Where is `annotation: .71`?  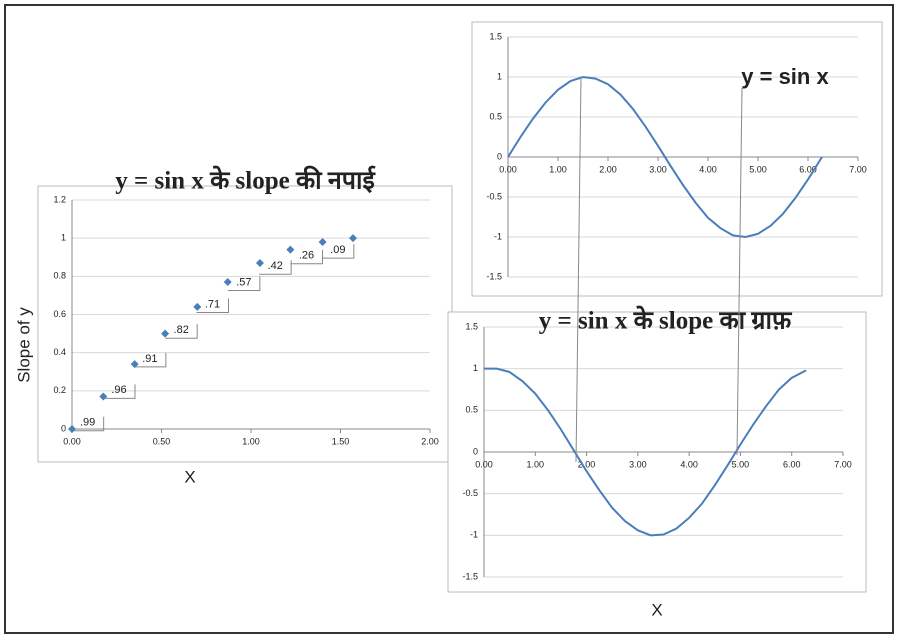
annotation: .71 is located at coordinates (212, 304).